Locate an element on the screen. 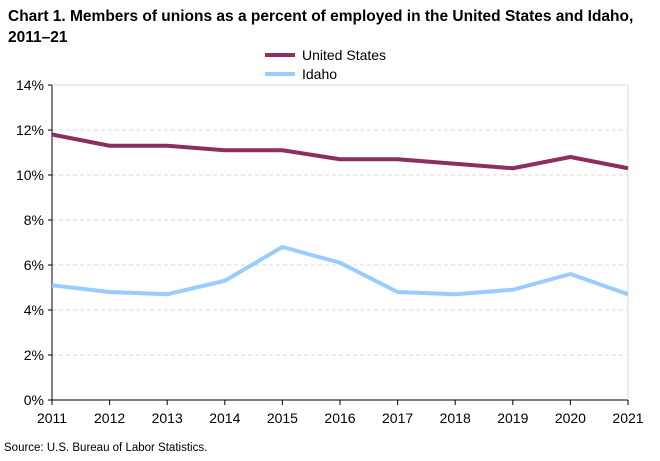  x-tick-label: 2018 is located at coordinates (455, 418).